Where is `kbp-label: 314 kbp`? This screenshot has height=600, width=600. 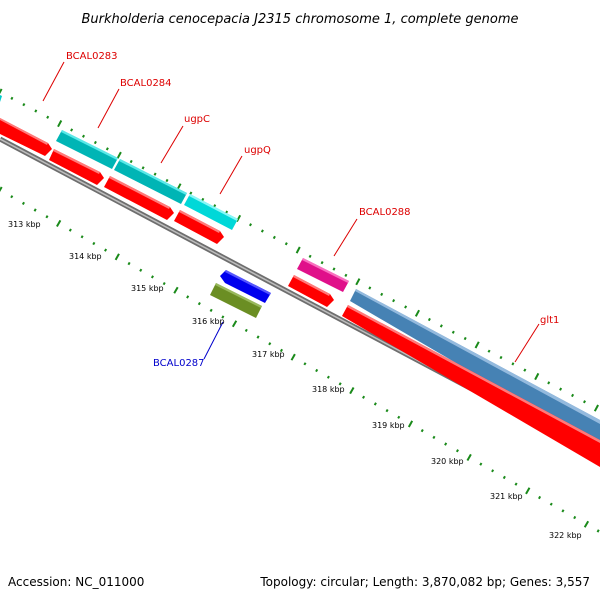 kbp-label: 314 kbp is located at coordinates (85, 256).